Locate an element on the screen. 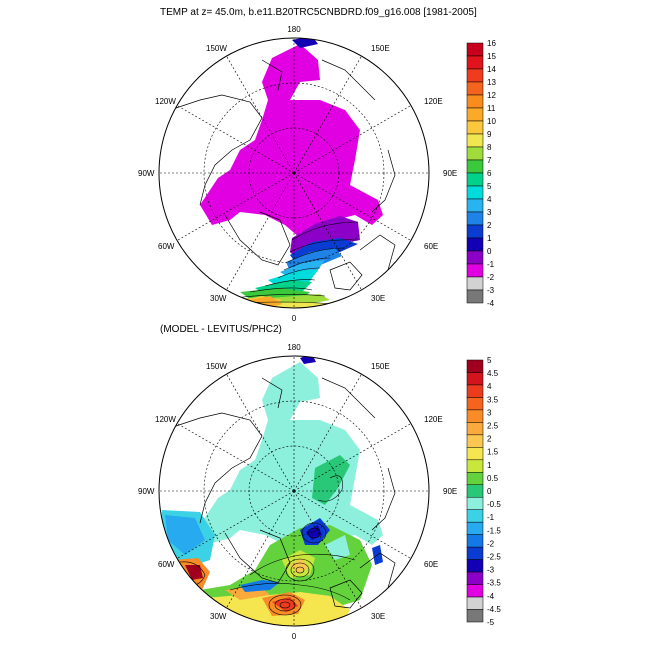 The image size is (648, 649). colorbar-tick-label: -0.5 is located at coordinates (494, 504).